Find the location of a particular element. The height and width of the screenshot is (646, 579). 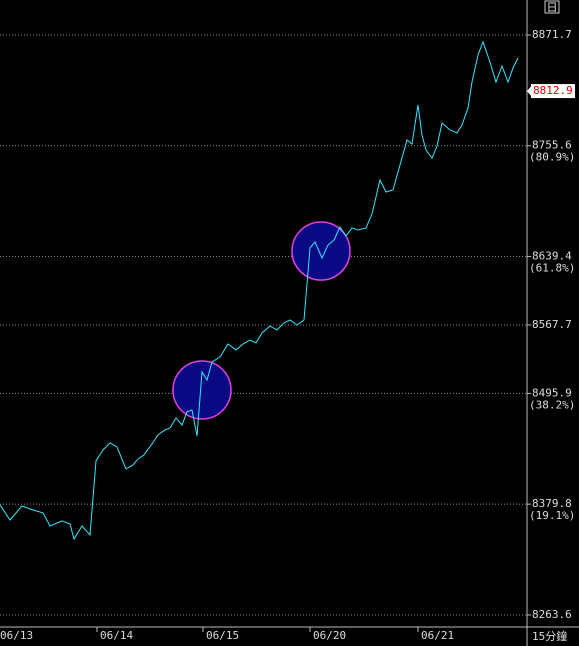

x-tick-label: 06/15 is located at coordinates (222, 635).